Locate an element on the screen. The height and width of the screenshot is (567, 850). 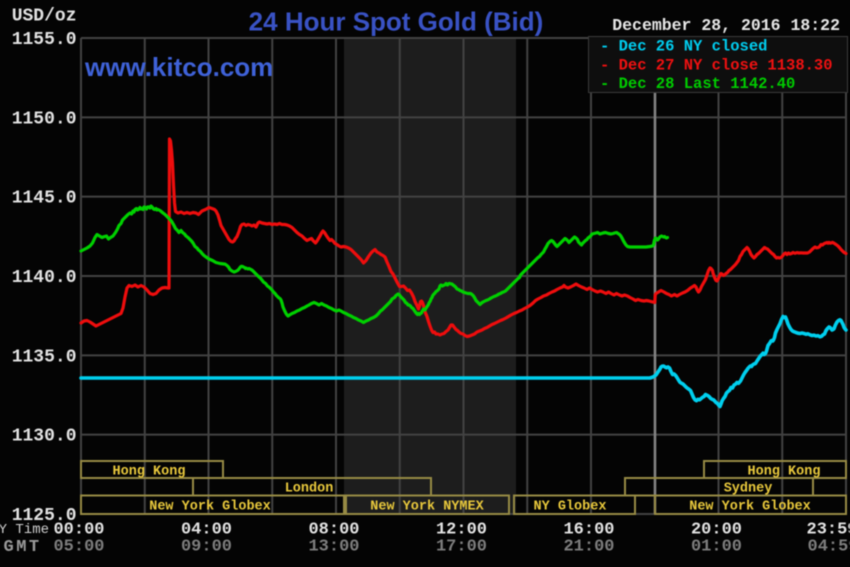
svg-text: 1155.0 is located at coordinates (44, 40).